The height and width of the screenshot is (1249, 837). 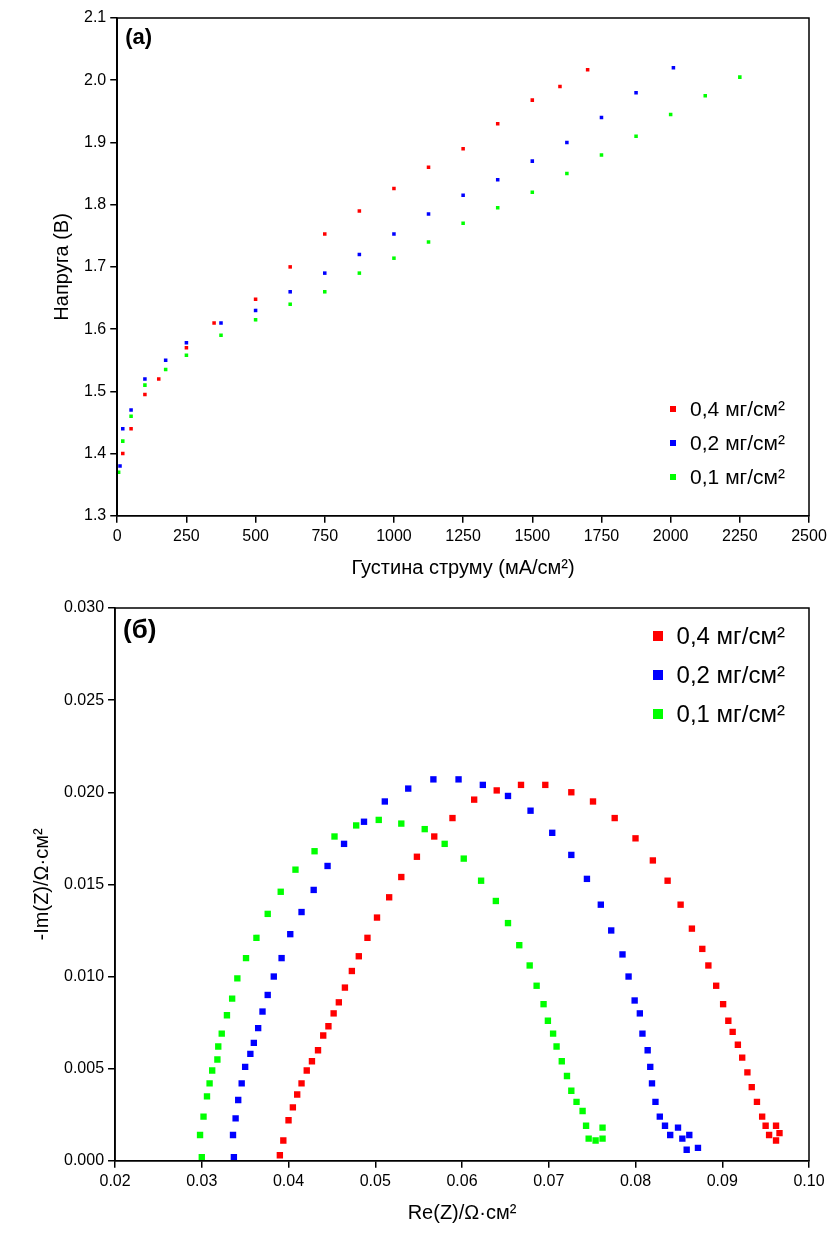 What do you see at coordinates (84, 883) in the screenshot?
I see `y-tick-label: 0.015` at bounding box center [84, 883].